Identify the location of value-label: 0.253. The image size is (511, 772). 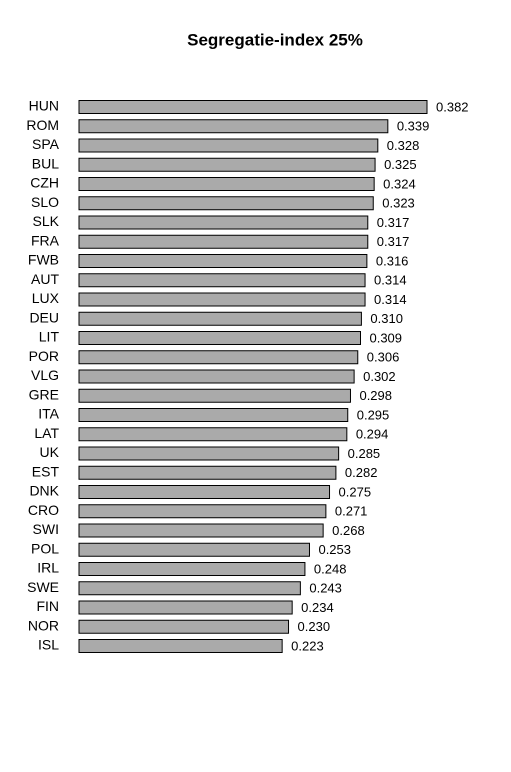
(334, 549).